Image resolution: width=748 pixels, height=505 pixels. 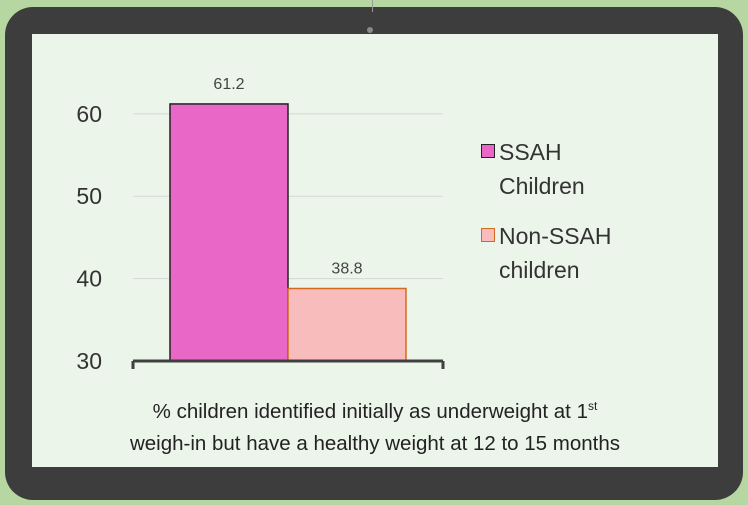 What do you see at coordinates (89, 196) in the screenshot?
I see `y-tick-label: 50` at bounding box center [89, 196].